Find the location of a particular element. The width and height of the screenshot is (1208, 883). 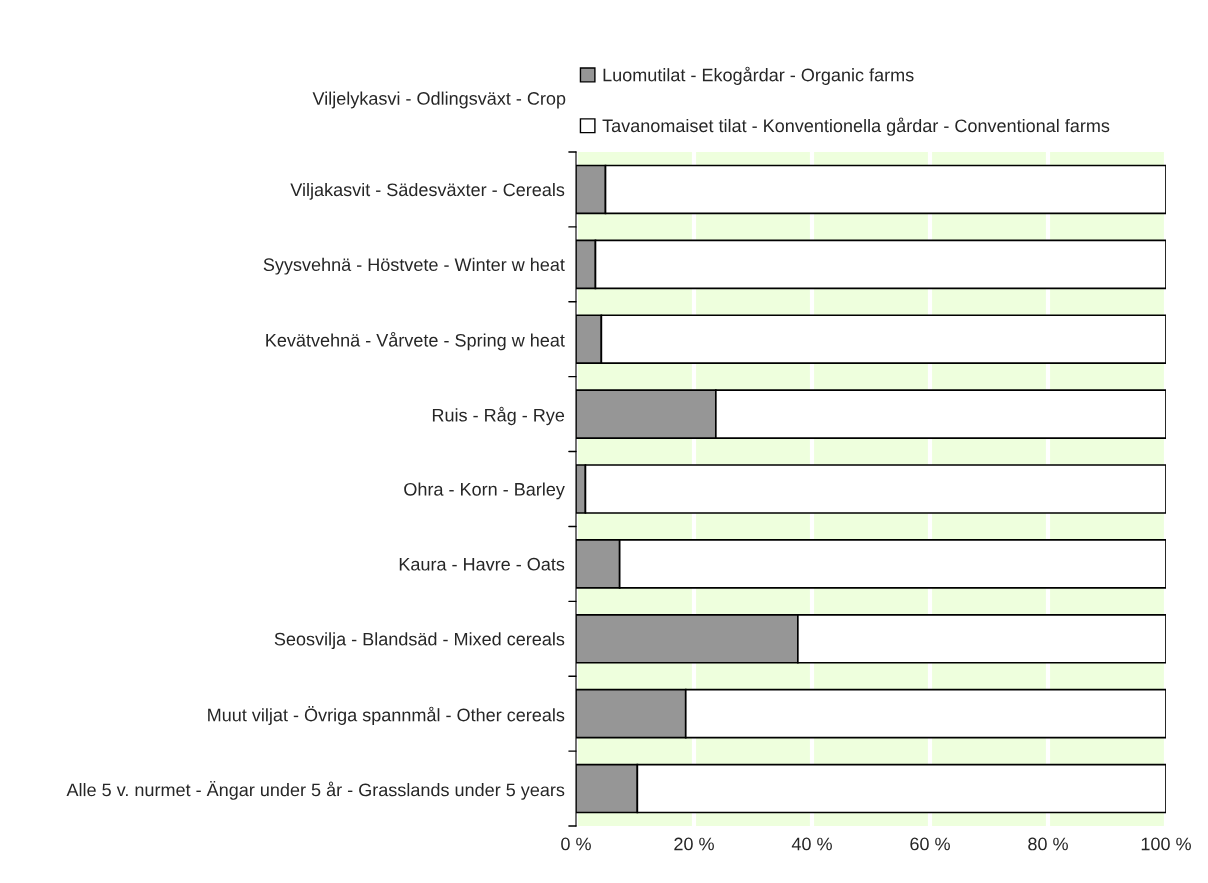

x-tick-label: 80 % is located at coordinates (1048, 844).